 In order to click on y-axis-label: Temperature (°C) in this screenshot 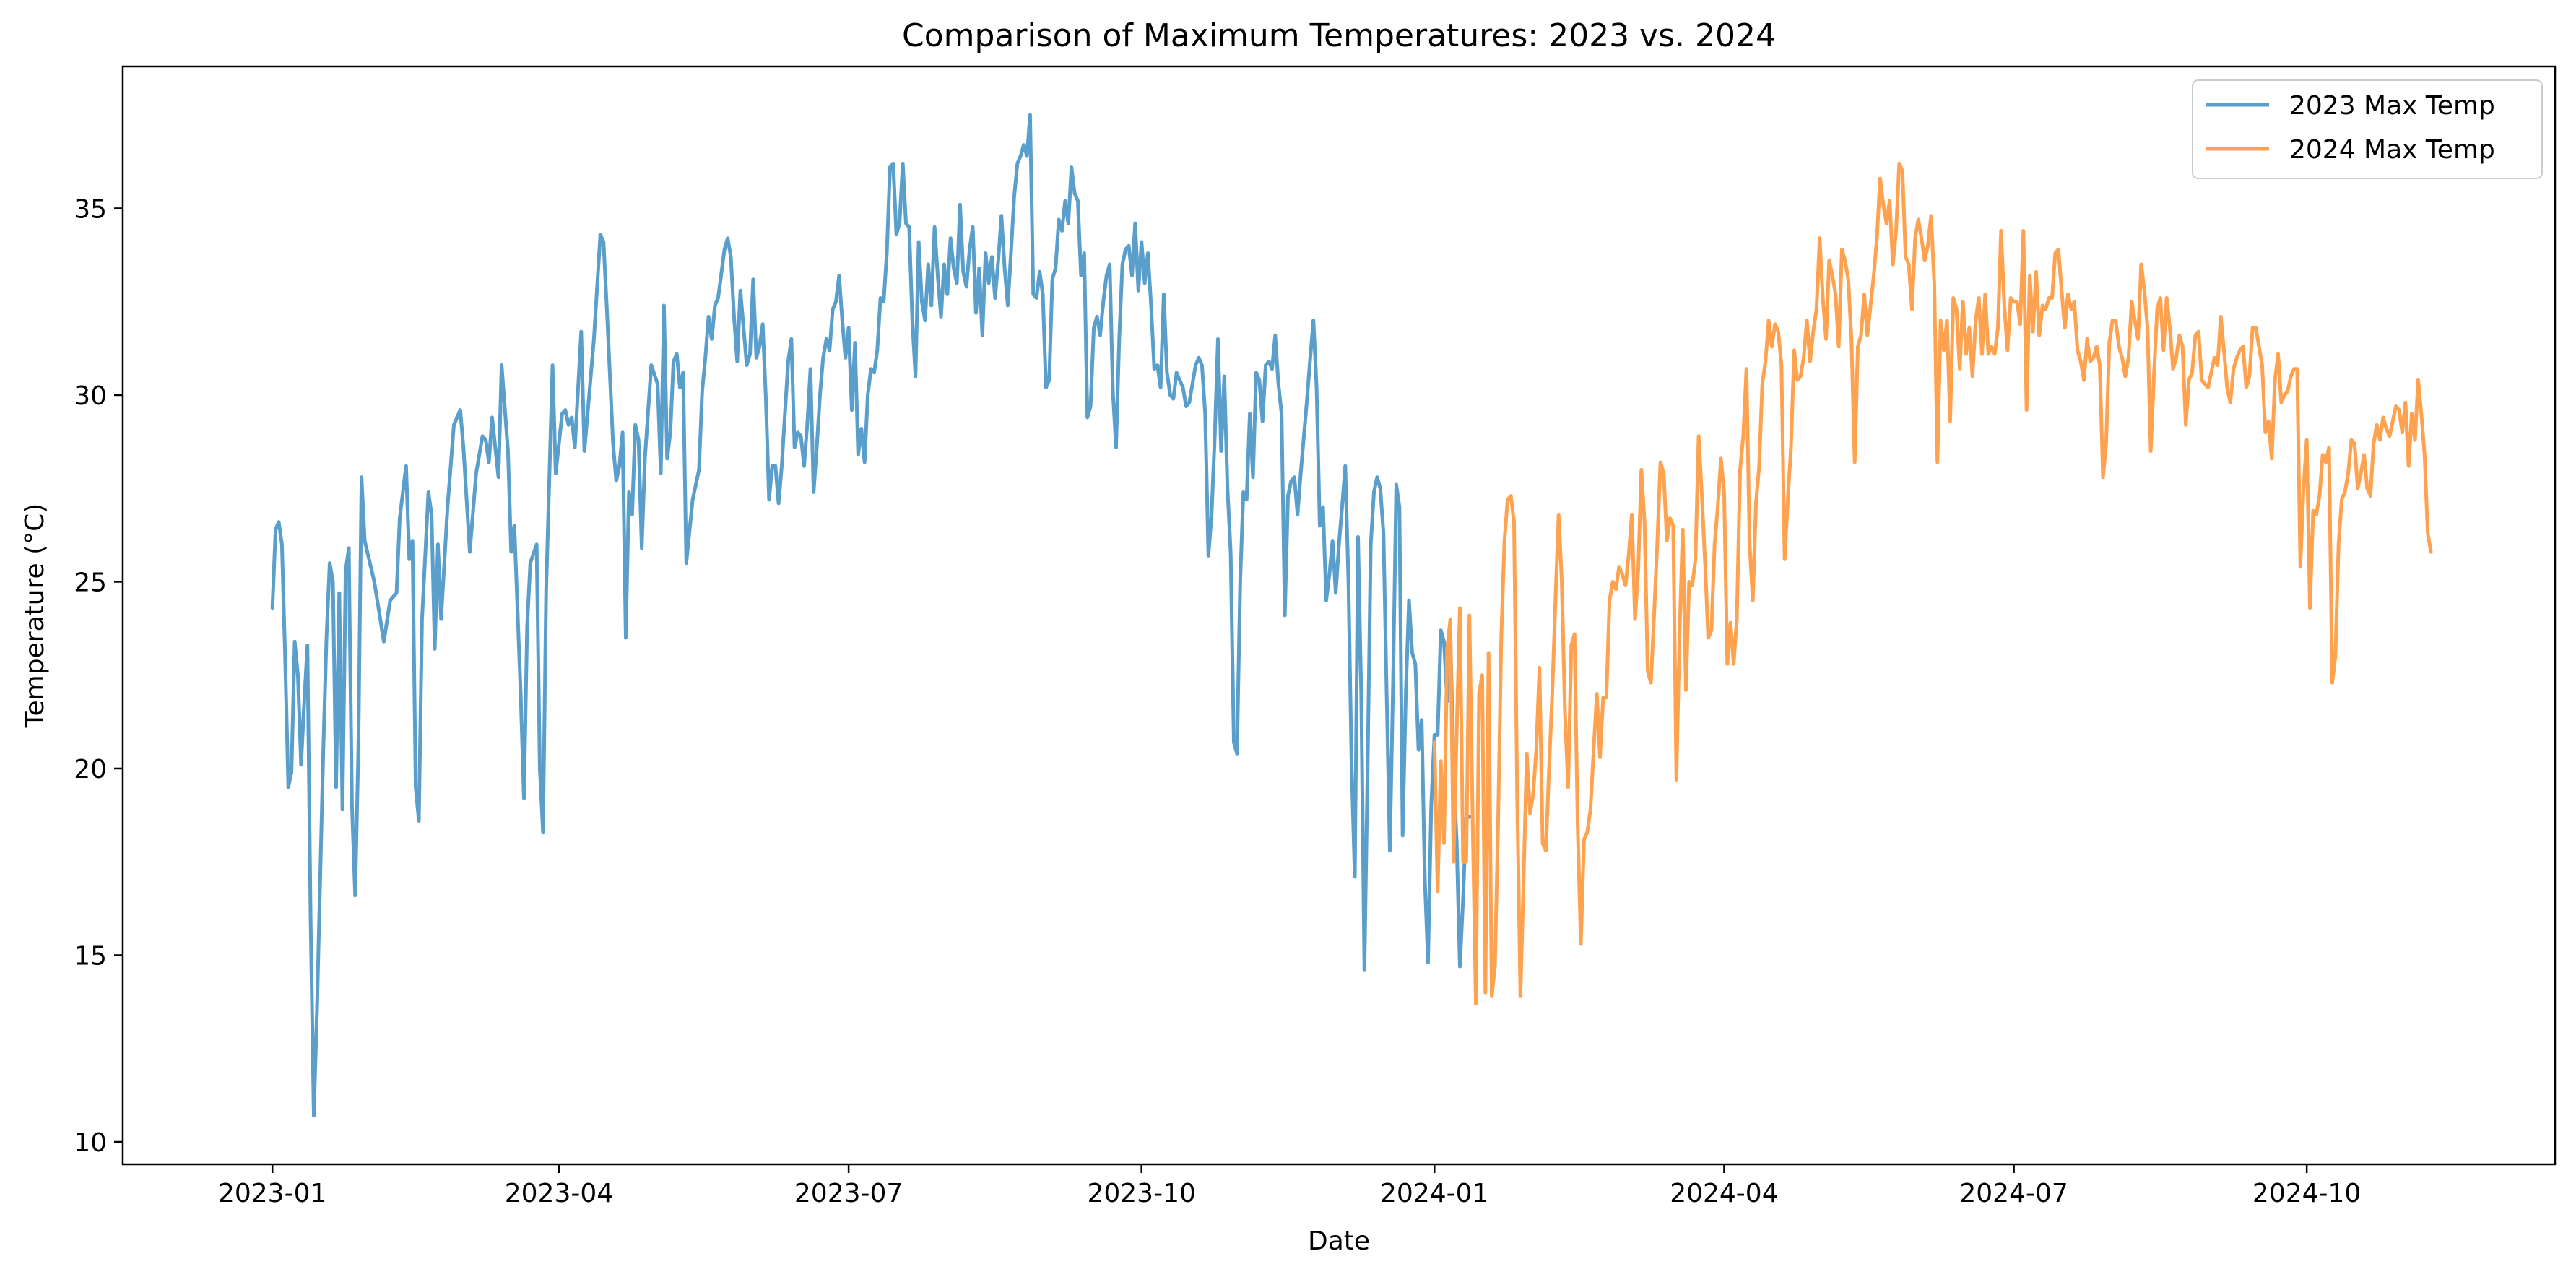, I will do `click(35, 616)`.